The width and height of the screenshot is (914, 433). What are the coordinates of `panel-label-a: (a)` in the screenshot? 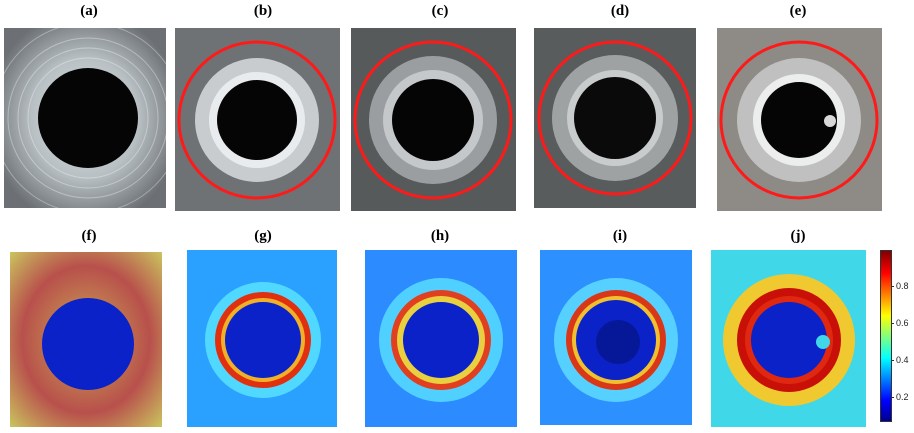 It's located at (89, 11).